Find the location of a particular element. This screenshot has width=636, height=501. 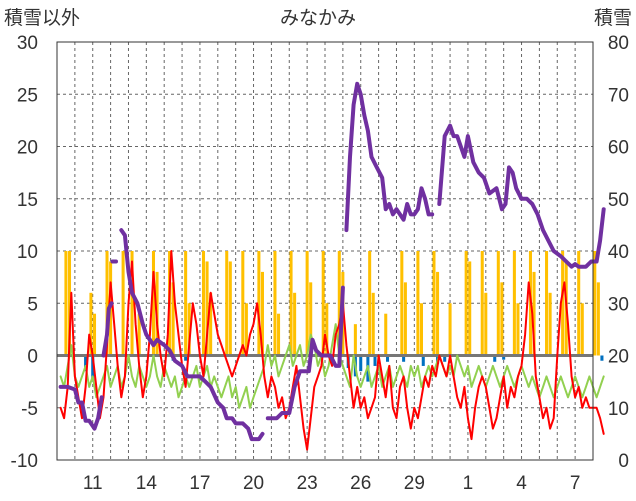

x-tick-label-2: 17 is located at coordinates (199, 483).